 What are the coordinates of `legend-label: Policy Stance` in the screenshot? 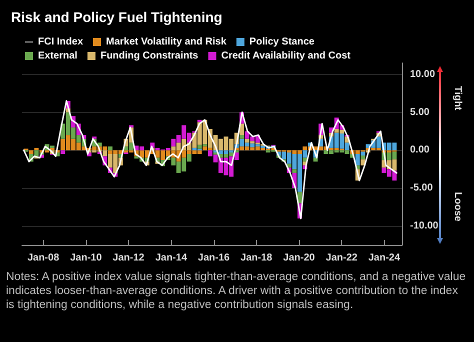 It's located at (282, 42).